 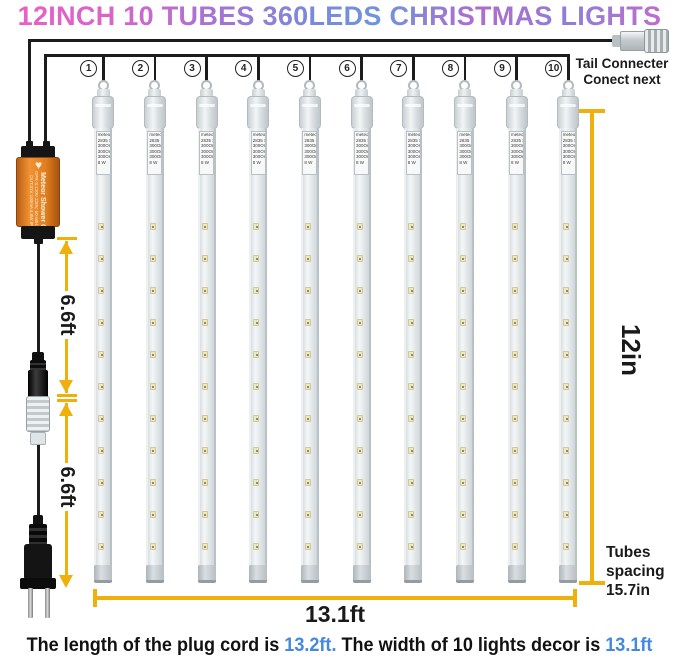 I want to click on tube-number-label: 6, so click(x=347, y=68).